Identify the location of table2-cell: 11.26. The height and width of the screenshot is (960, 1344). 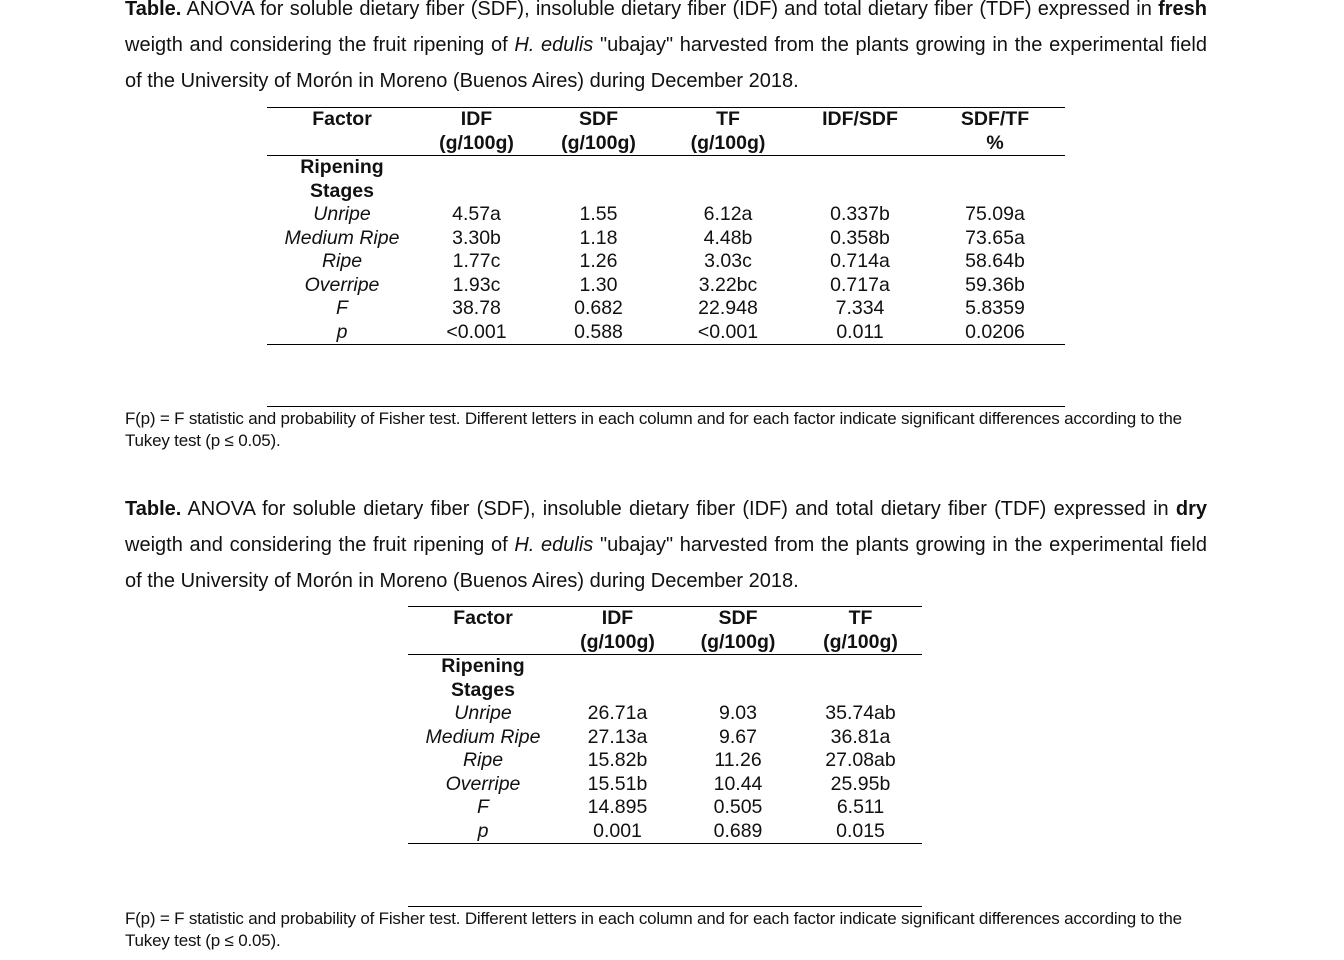
(738, 760).